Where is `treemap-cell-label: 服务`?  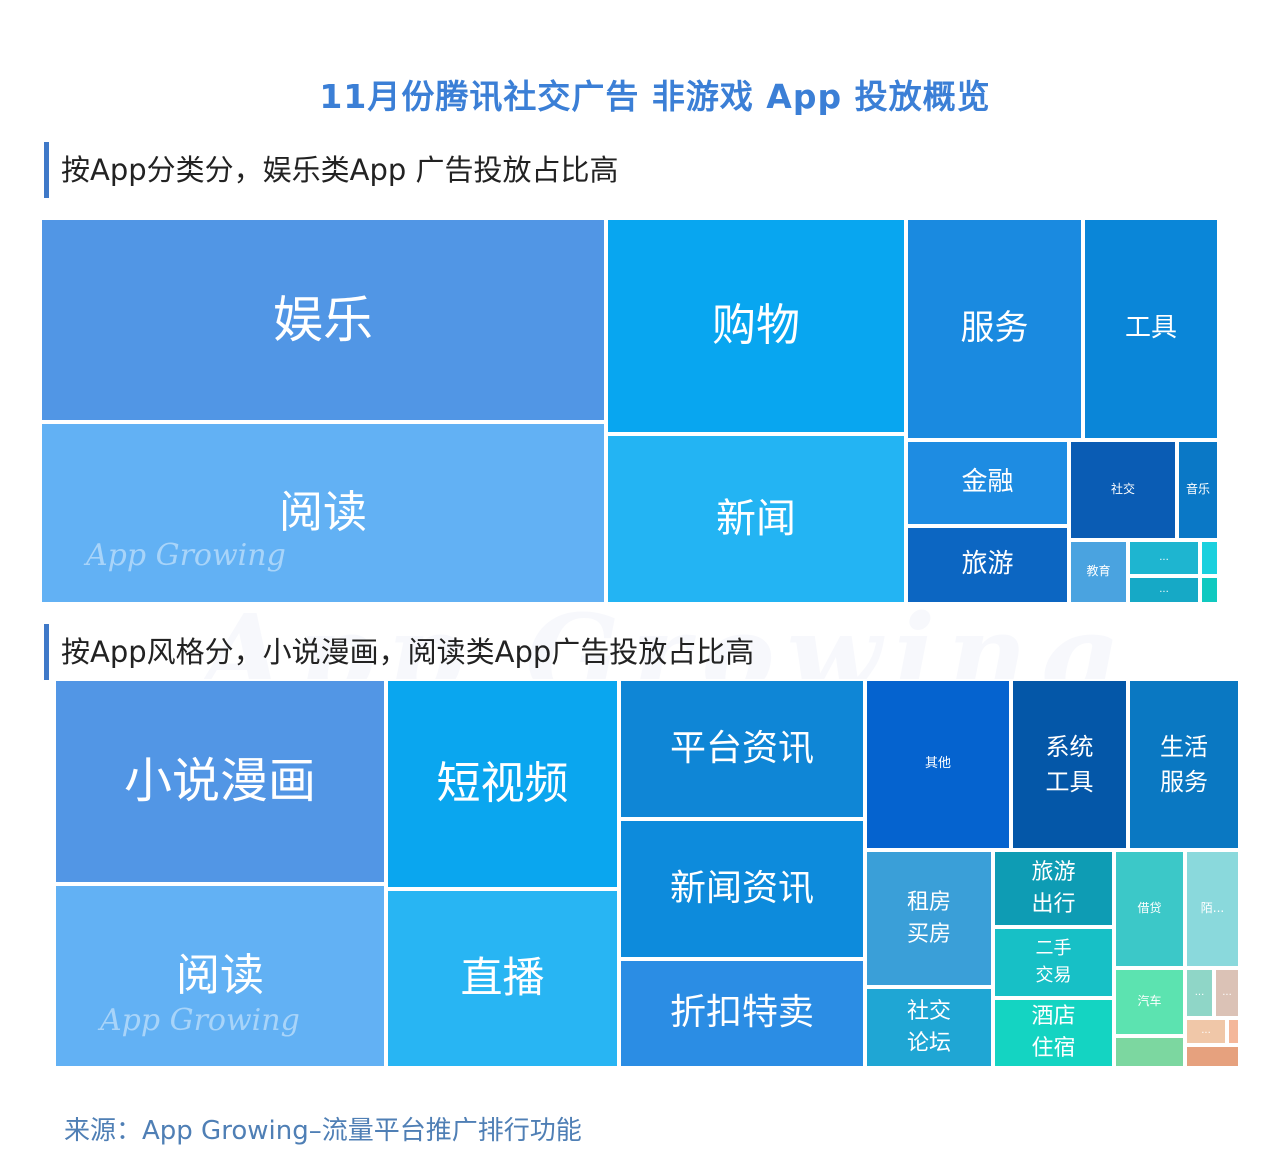 treemap-cell-label: 服务 is located at coordinates (994, 328).